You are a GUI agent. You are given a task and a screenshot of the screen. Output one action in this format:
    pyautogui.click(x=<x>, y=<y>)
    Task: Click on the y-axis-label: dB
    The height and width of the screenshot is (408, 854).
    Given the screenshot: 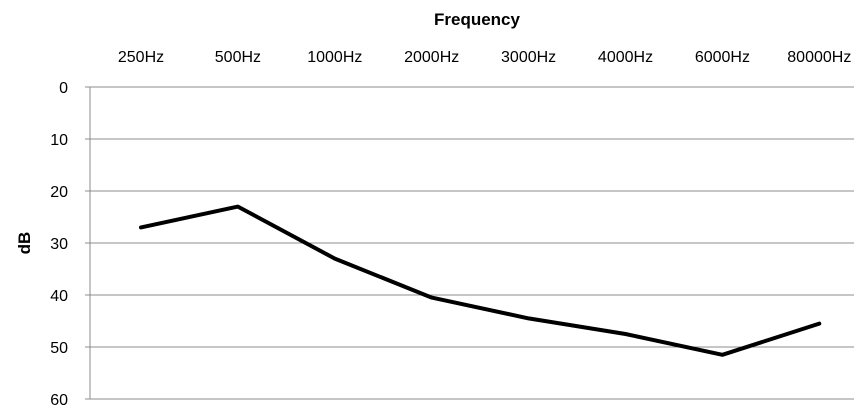 What is the action you would take?
    pyautogui.click(x=24, y=243)
    